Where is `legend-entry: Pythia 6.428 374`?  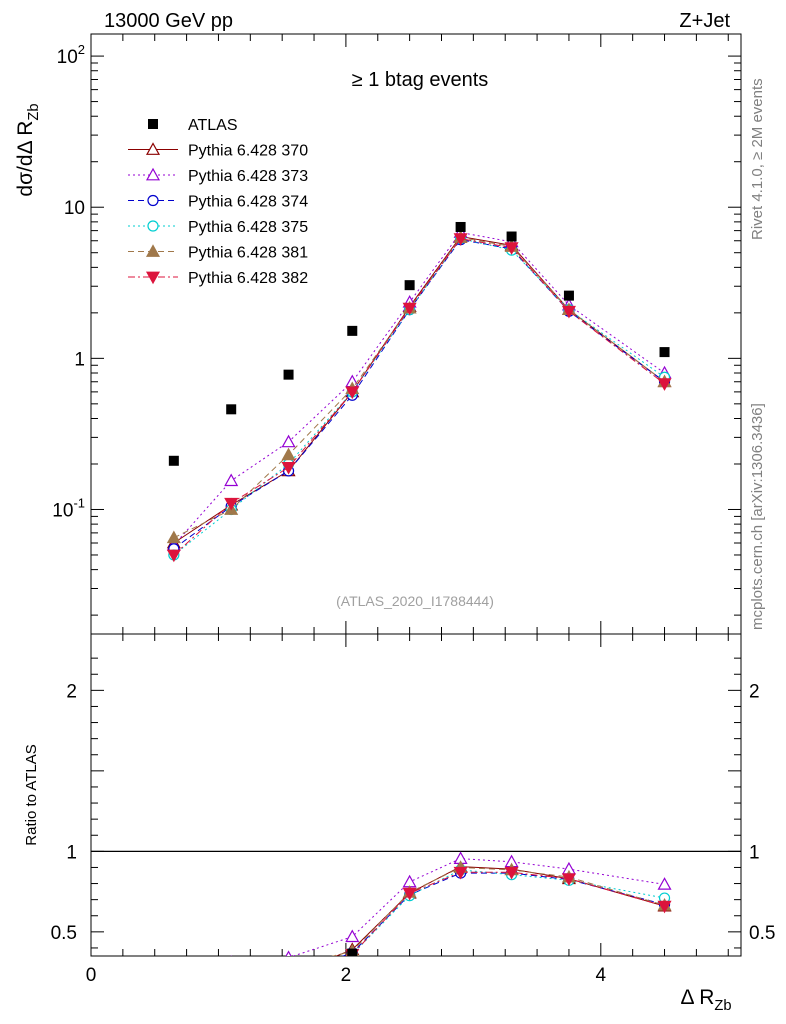
legend-entry: Pythia 6.428 374 is located at coordinates (218, 202).